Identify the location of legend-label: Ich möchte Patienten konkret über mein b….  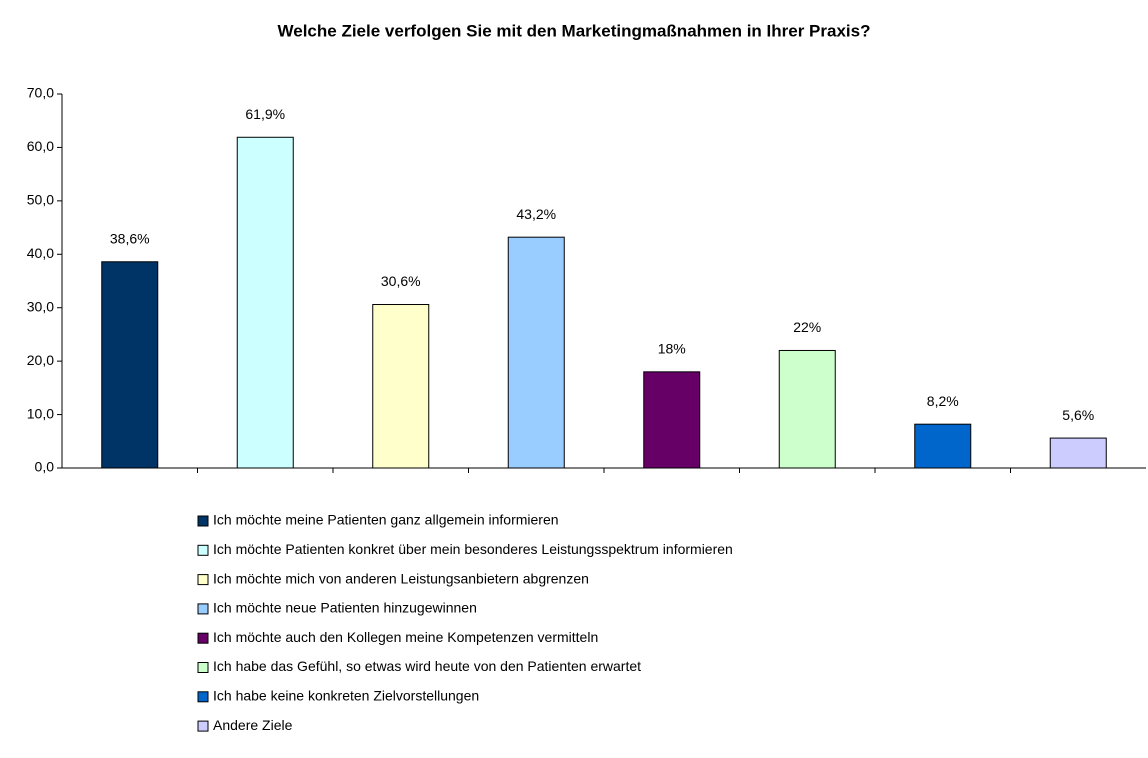
(473, 549).